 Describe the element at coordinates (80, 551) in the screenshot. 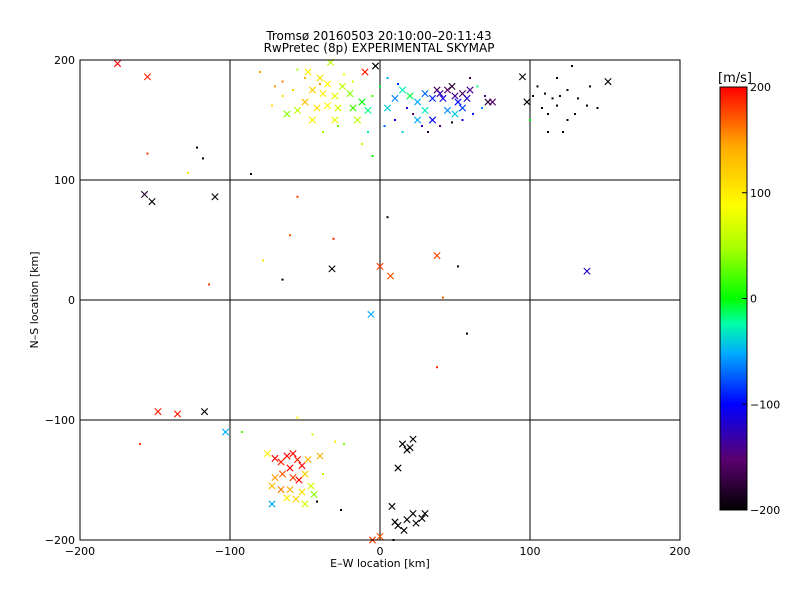

I see `x-tick-label: −200` at that location.